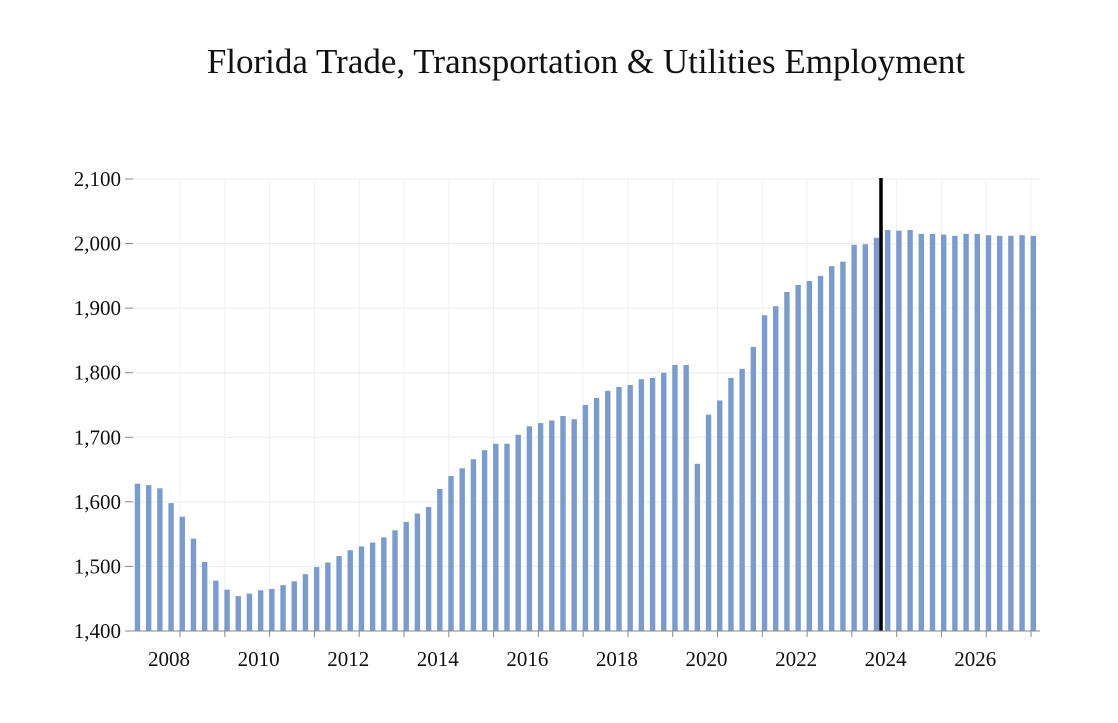 The height and width of the screenshot is (723, 1118). What do you see at coordinates (259, 659) in the screenshot?
I see `x-tick-label: 2010` at bounding box center [259, 659].